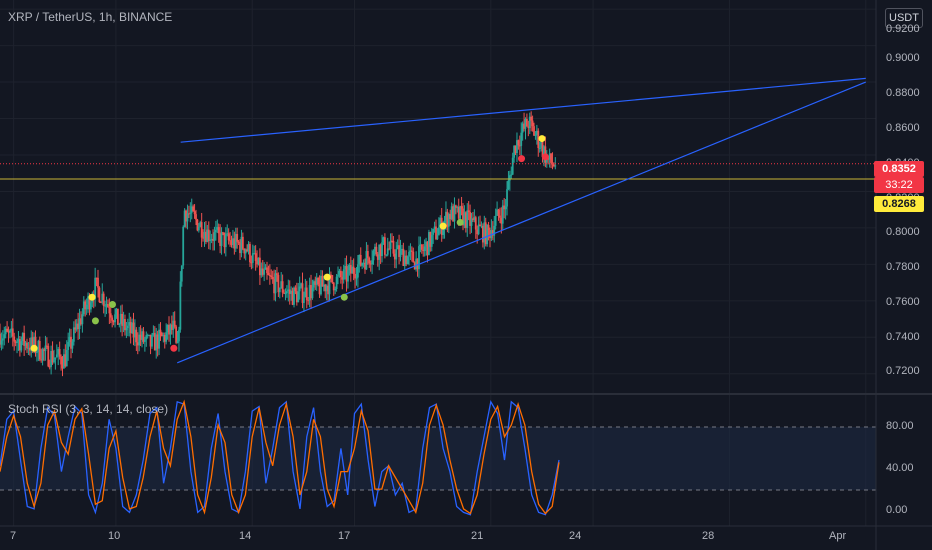 The image size is (932, 550). I want to click on countdown-tag: 33:22, so click(899, 185).